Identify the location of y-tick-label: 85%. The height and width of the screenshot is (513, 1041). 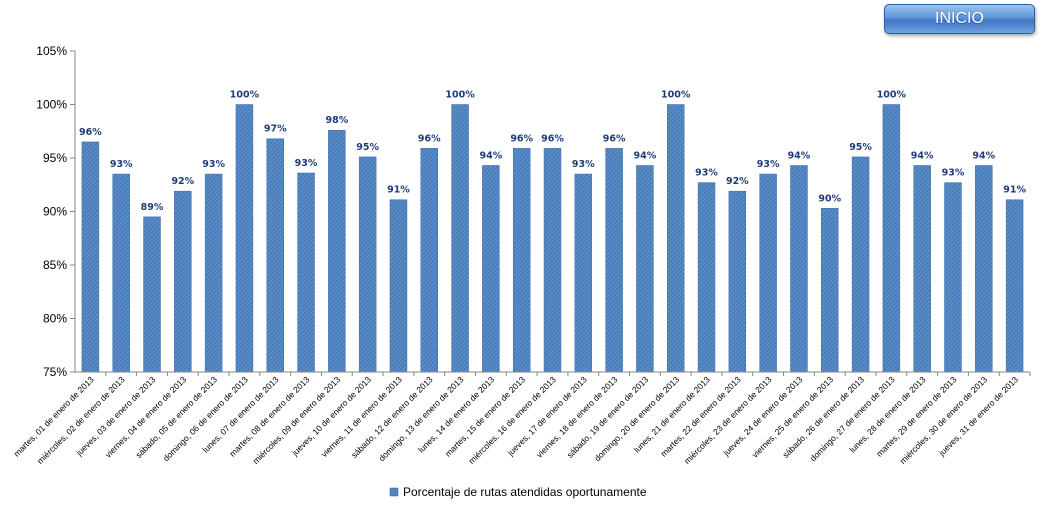
(55, 265).